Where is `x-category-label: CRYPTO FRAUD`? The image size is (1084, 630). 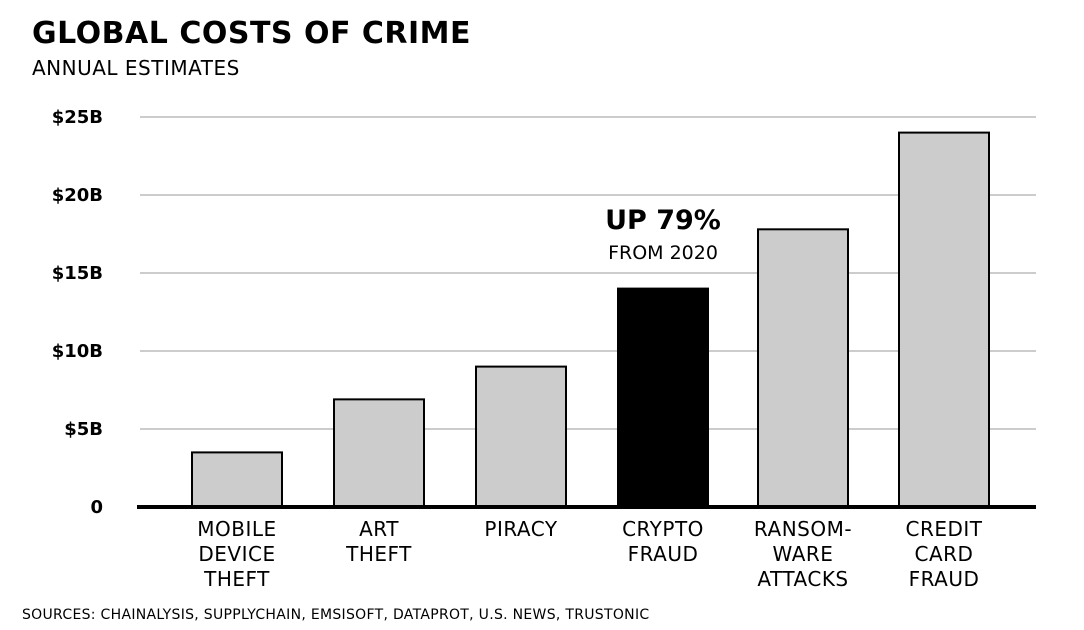 x-category-label: CRYPTO FRAUD is located at coordinates (663, 541).